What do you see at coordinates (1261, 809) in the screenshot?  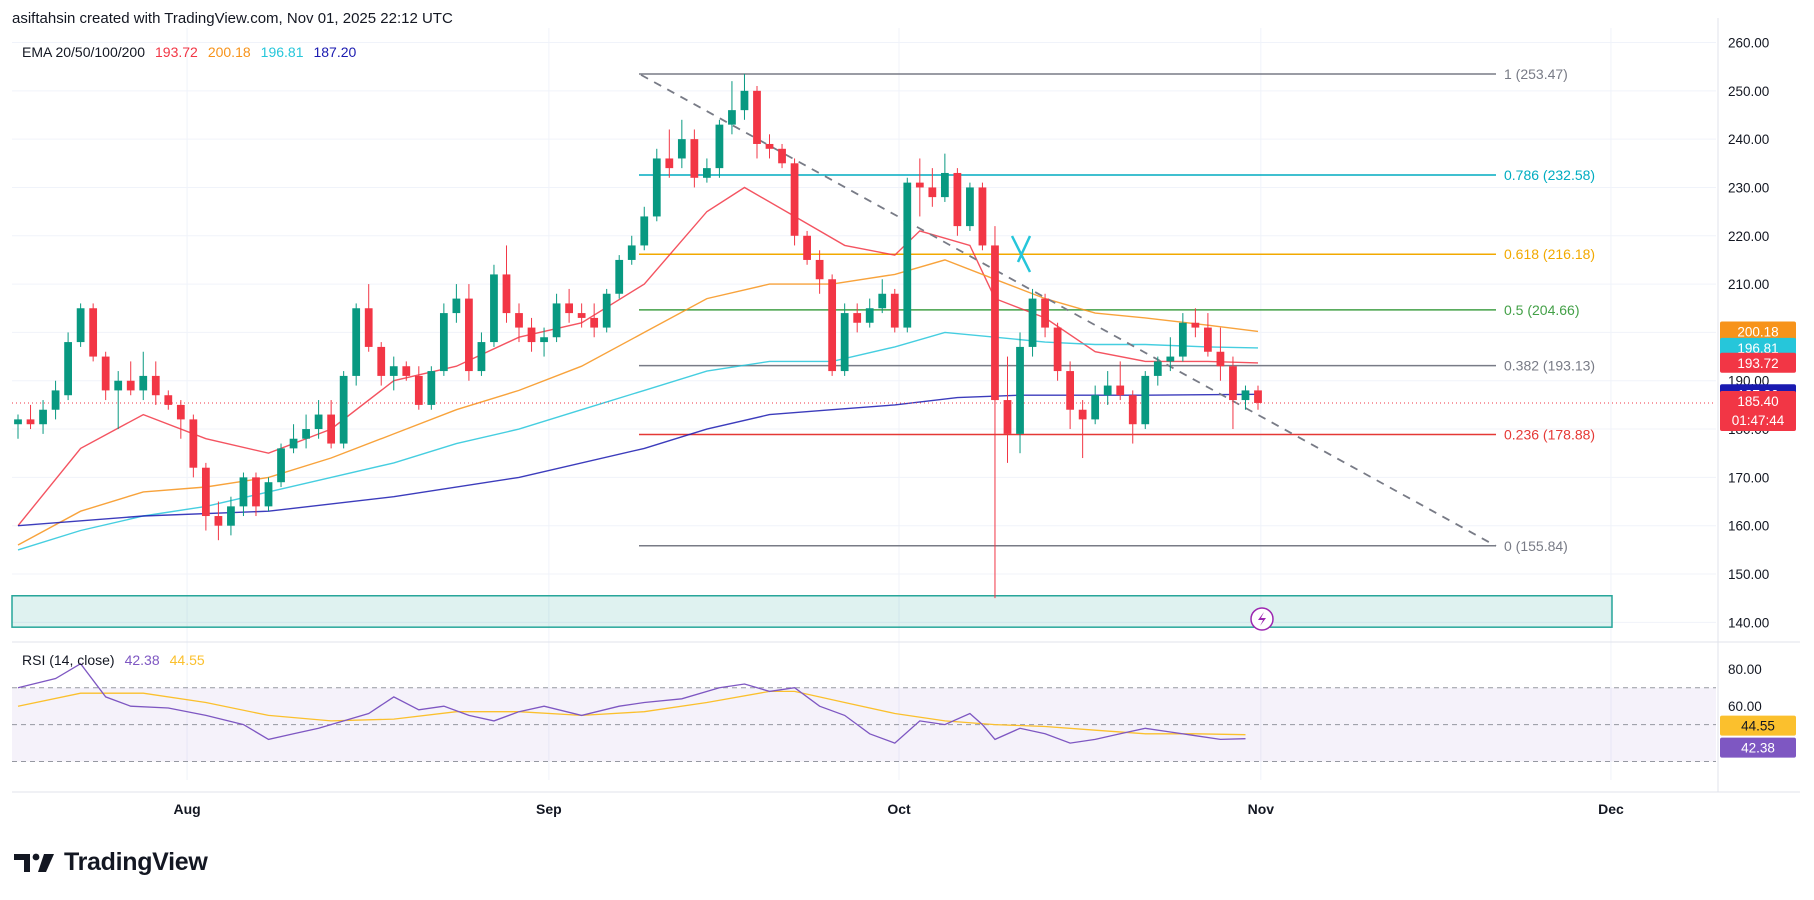 I see `time-axis-label: Nov` at bounding box center [1261, 809].